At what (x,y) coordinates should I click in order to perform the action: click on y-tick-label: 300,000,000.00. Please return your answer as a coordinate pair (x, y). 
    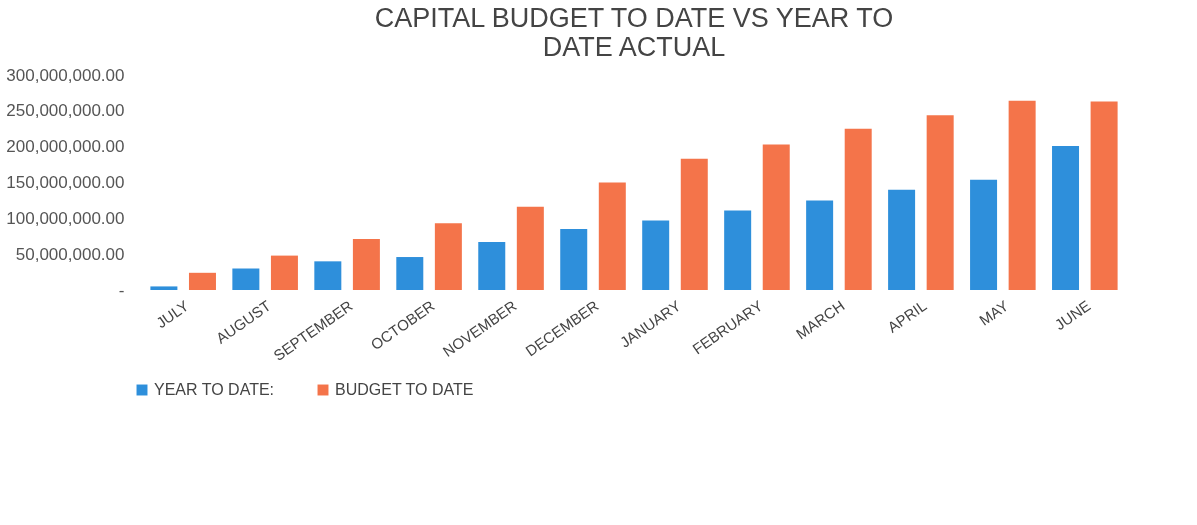
    Looking at the image, I should click on (65, 75).